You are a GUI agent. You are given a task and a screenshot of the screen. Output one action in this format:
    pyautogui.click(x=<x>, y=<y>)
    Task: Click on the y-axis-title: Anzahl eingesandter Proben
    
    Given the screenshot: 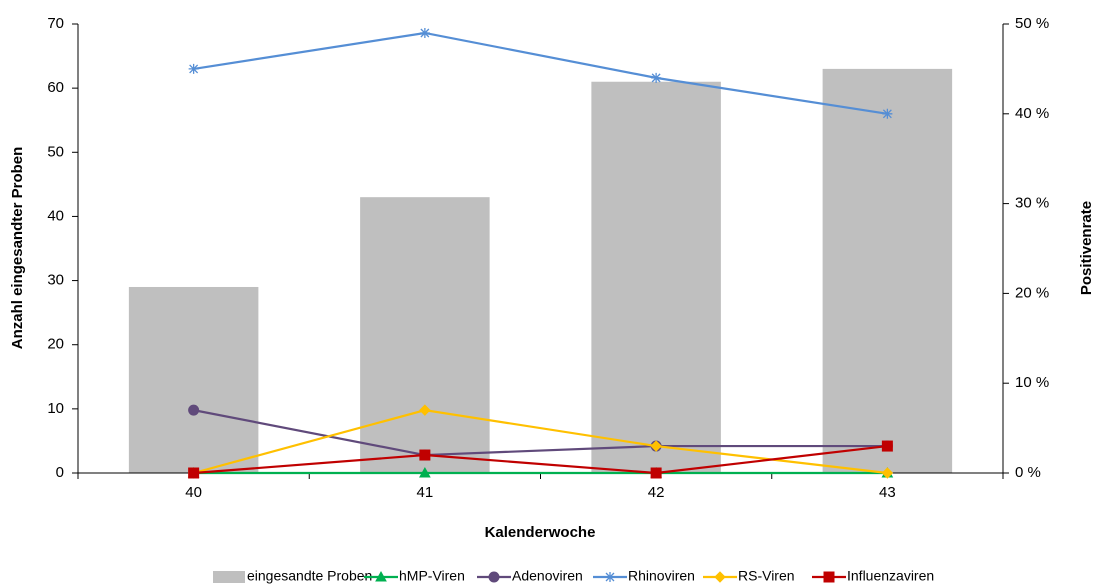 What is the action you would take?
    pyautogui.click(x=17, y=248)
    